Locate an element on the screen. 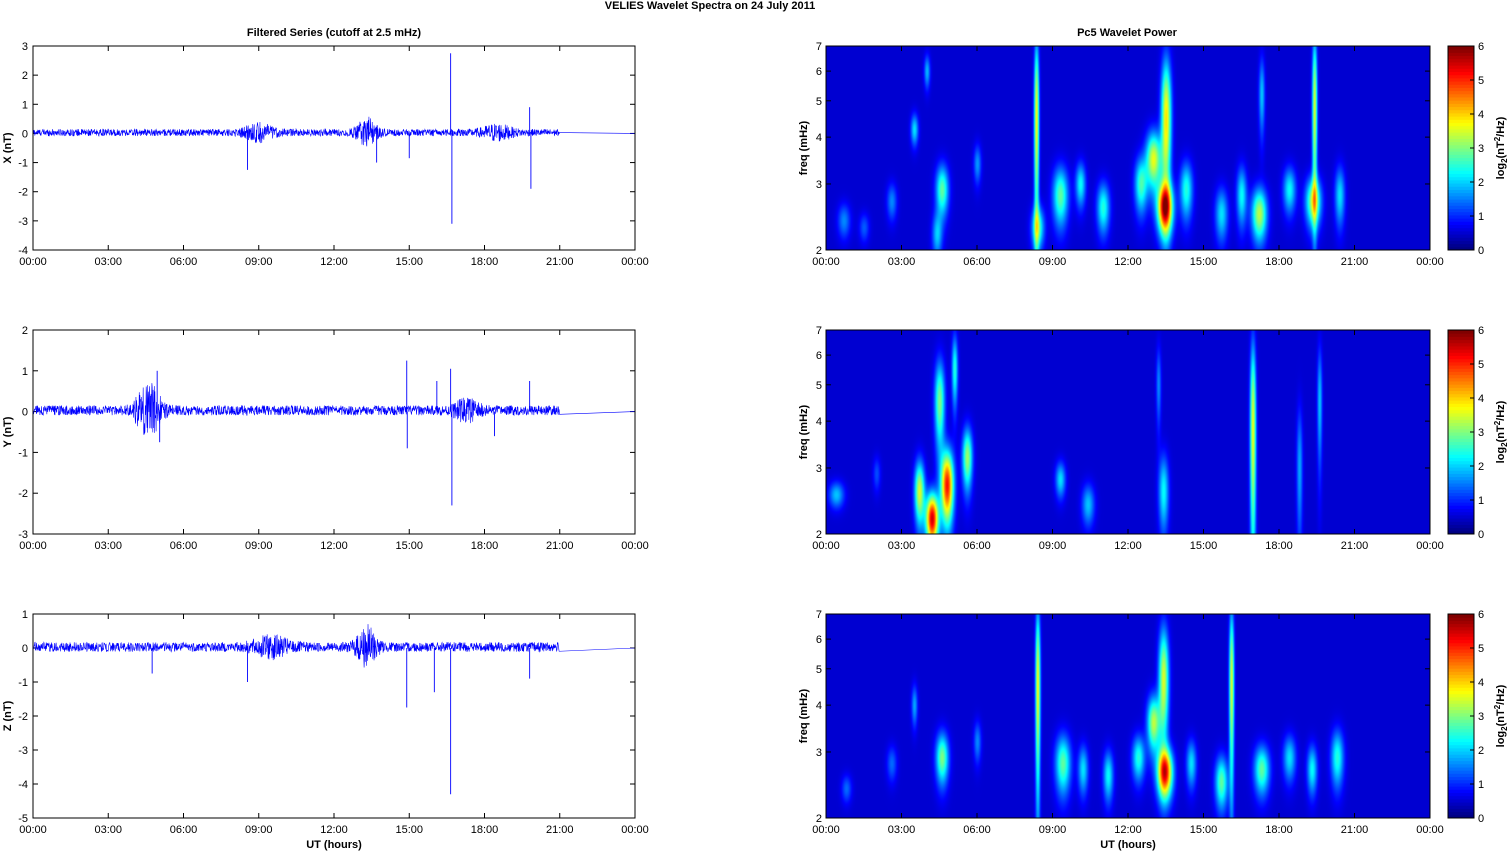 The image size is (1511, 851). colorbar-tick-label: 3 is located at coordinates (1481, 717).